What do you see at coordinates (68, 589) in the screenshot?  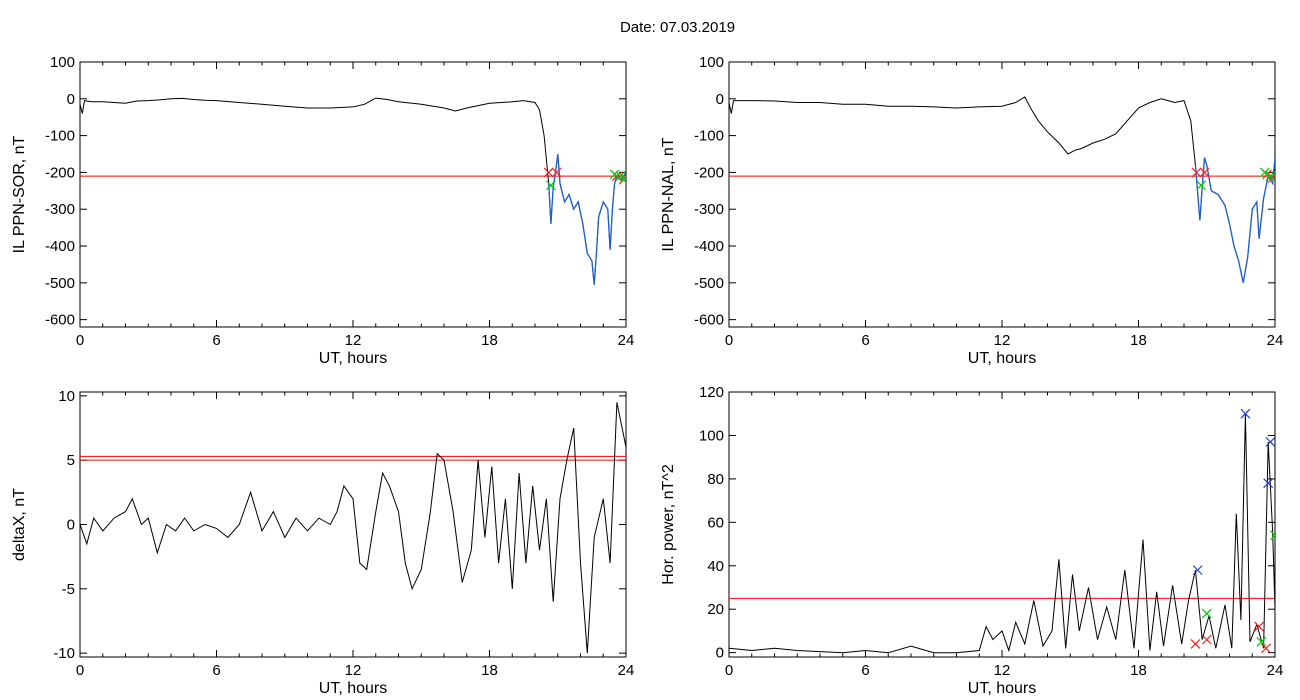 I see `y-tick-label: -5` at bounding box center [68, 589].